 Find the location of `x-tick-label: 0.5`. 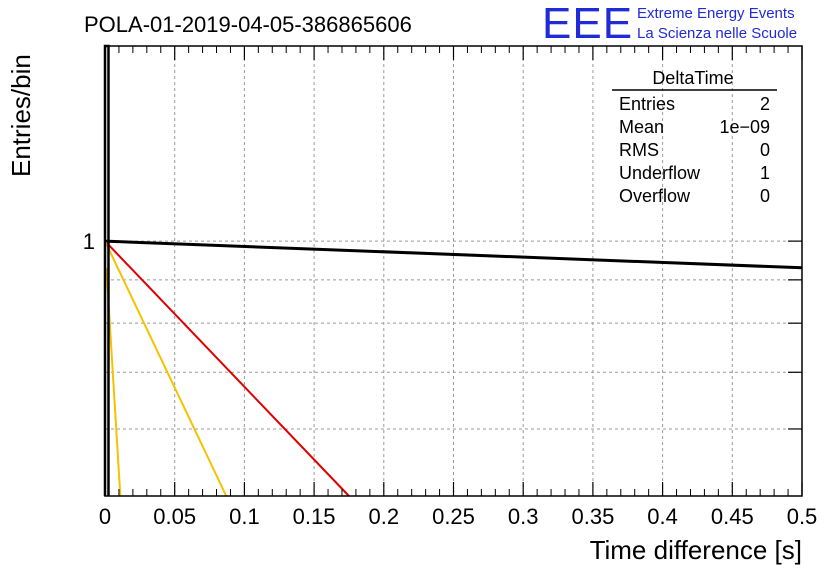

x-tick-label: 0.5 is located at coordinates (802, 516).